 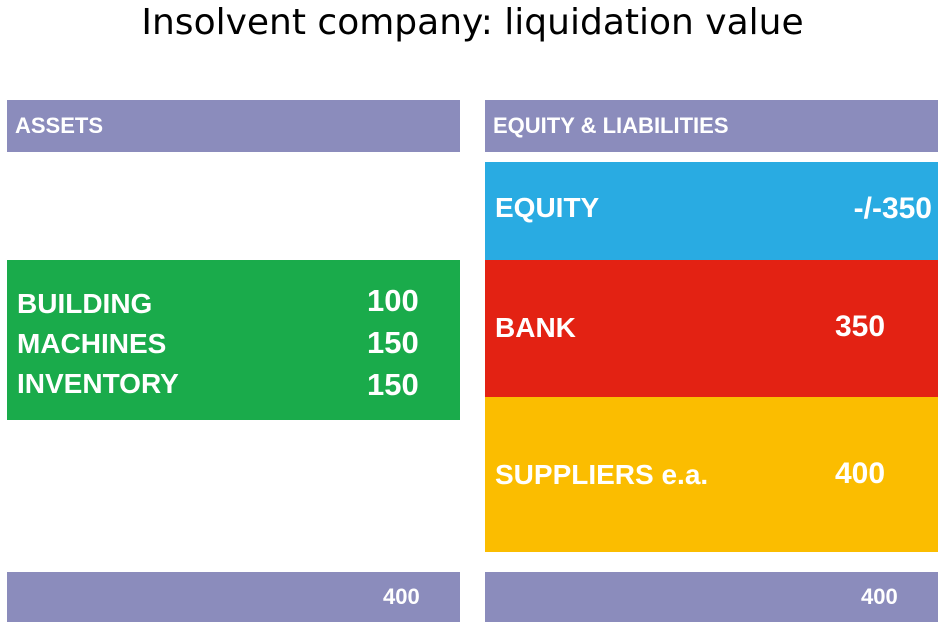 I want to click on liability-value: 350, so click(x=860, y=326).